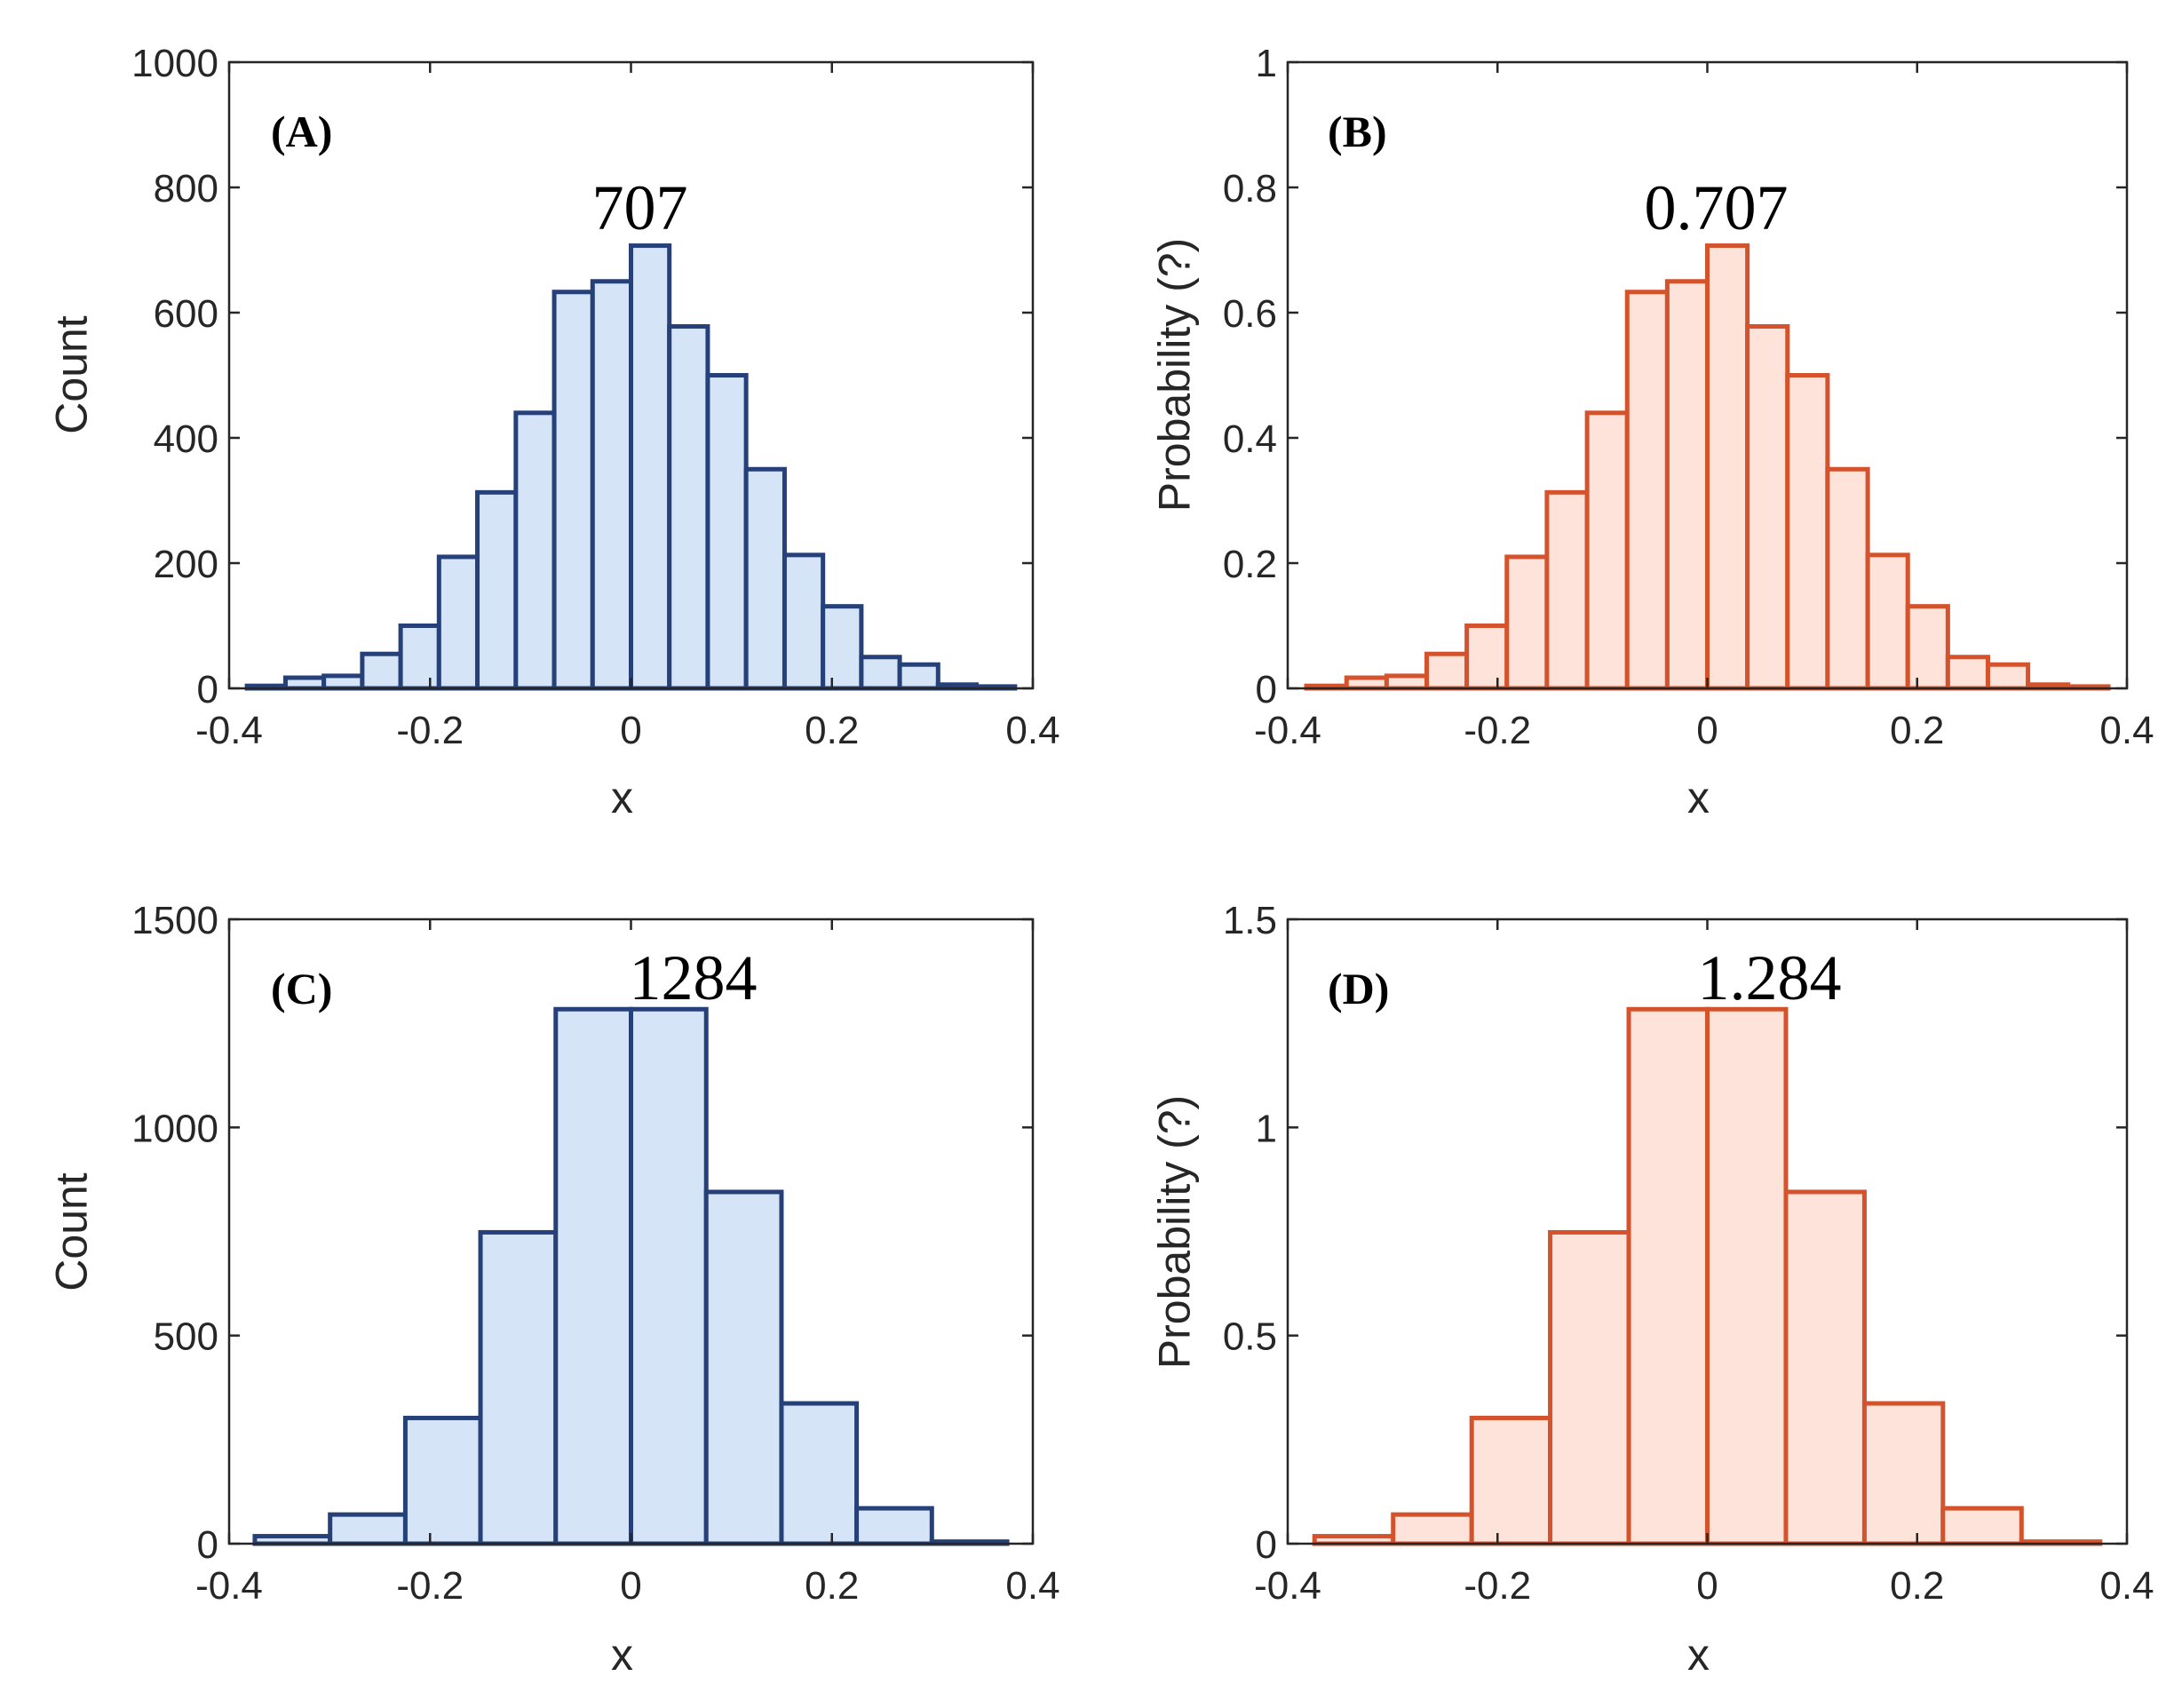  Describe the element at coordinates (694, 978) in the screenshot. I see `peak-value-label: 1284` at that location.